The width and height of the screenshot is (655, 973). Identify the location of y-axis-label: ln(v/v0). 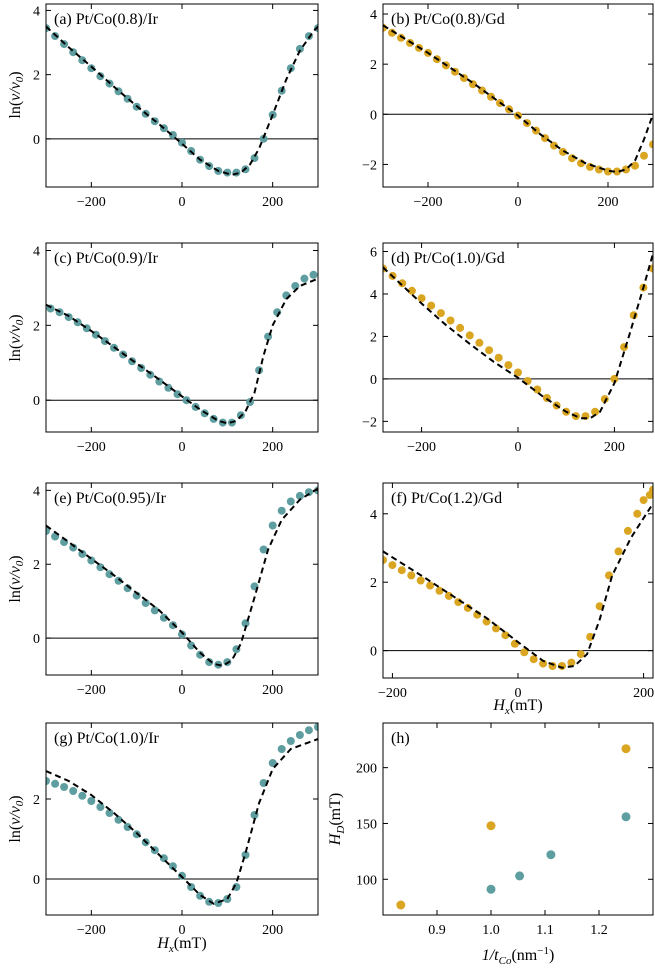
(16, 337).